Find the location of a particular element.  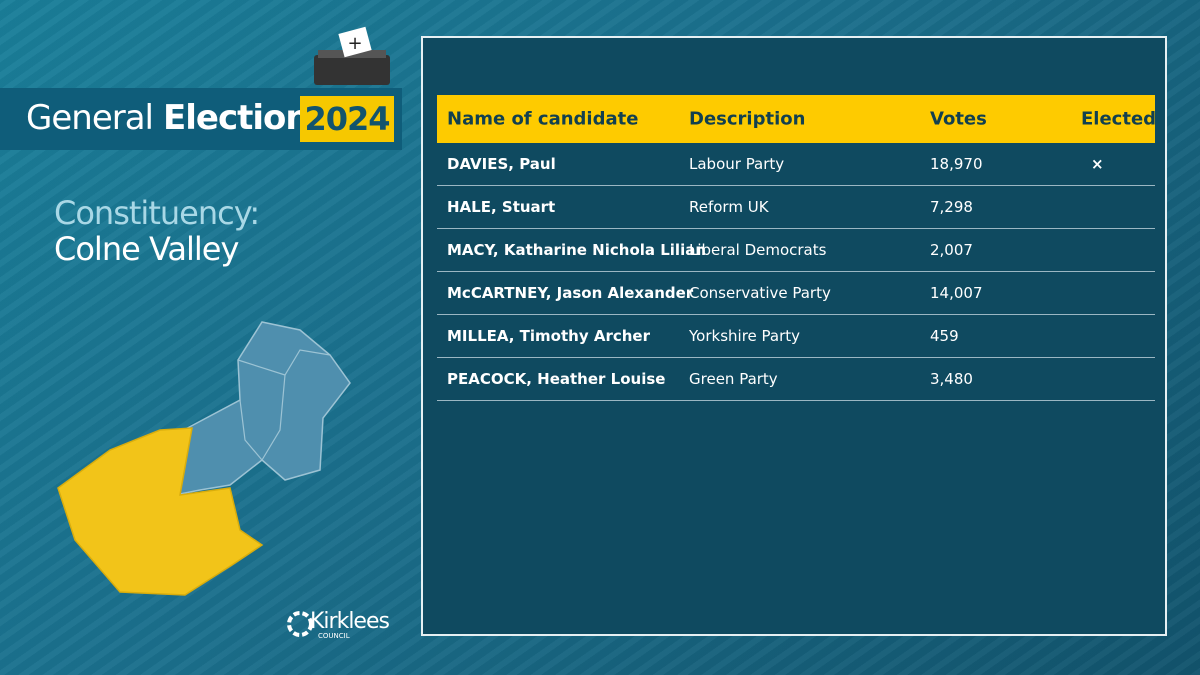

elected-mark: × is located at coordinates (1097, 164).